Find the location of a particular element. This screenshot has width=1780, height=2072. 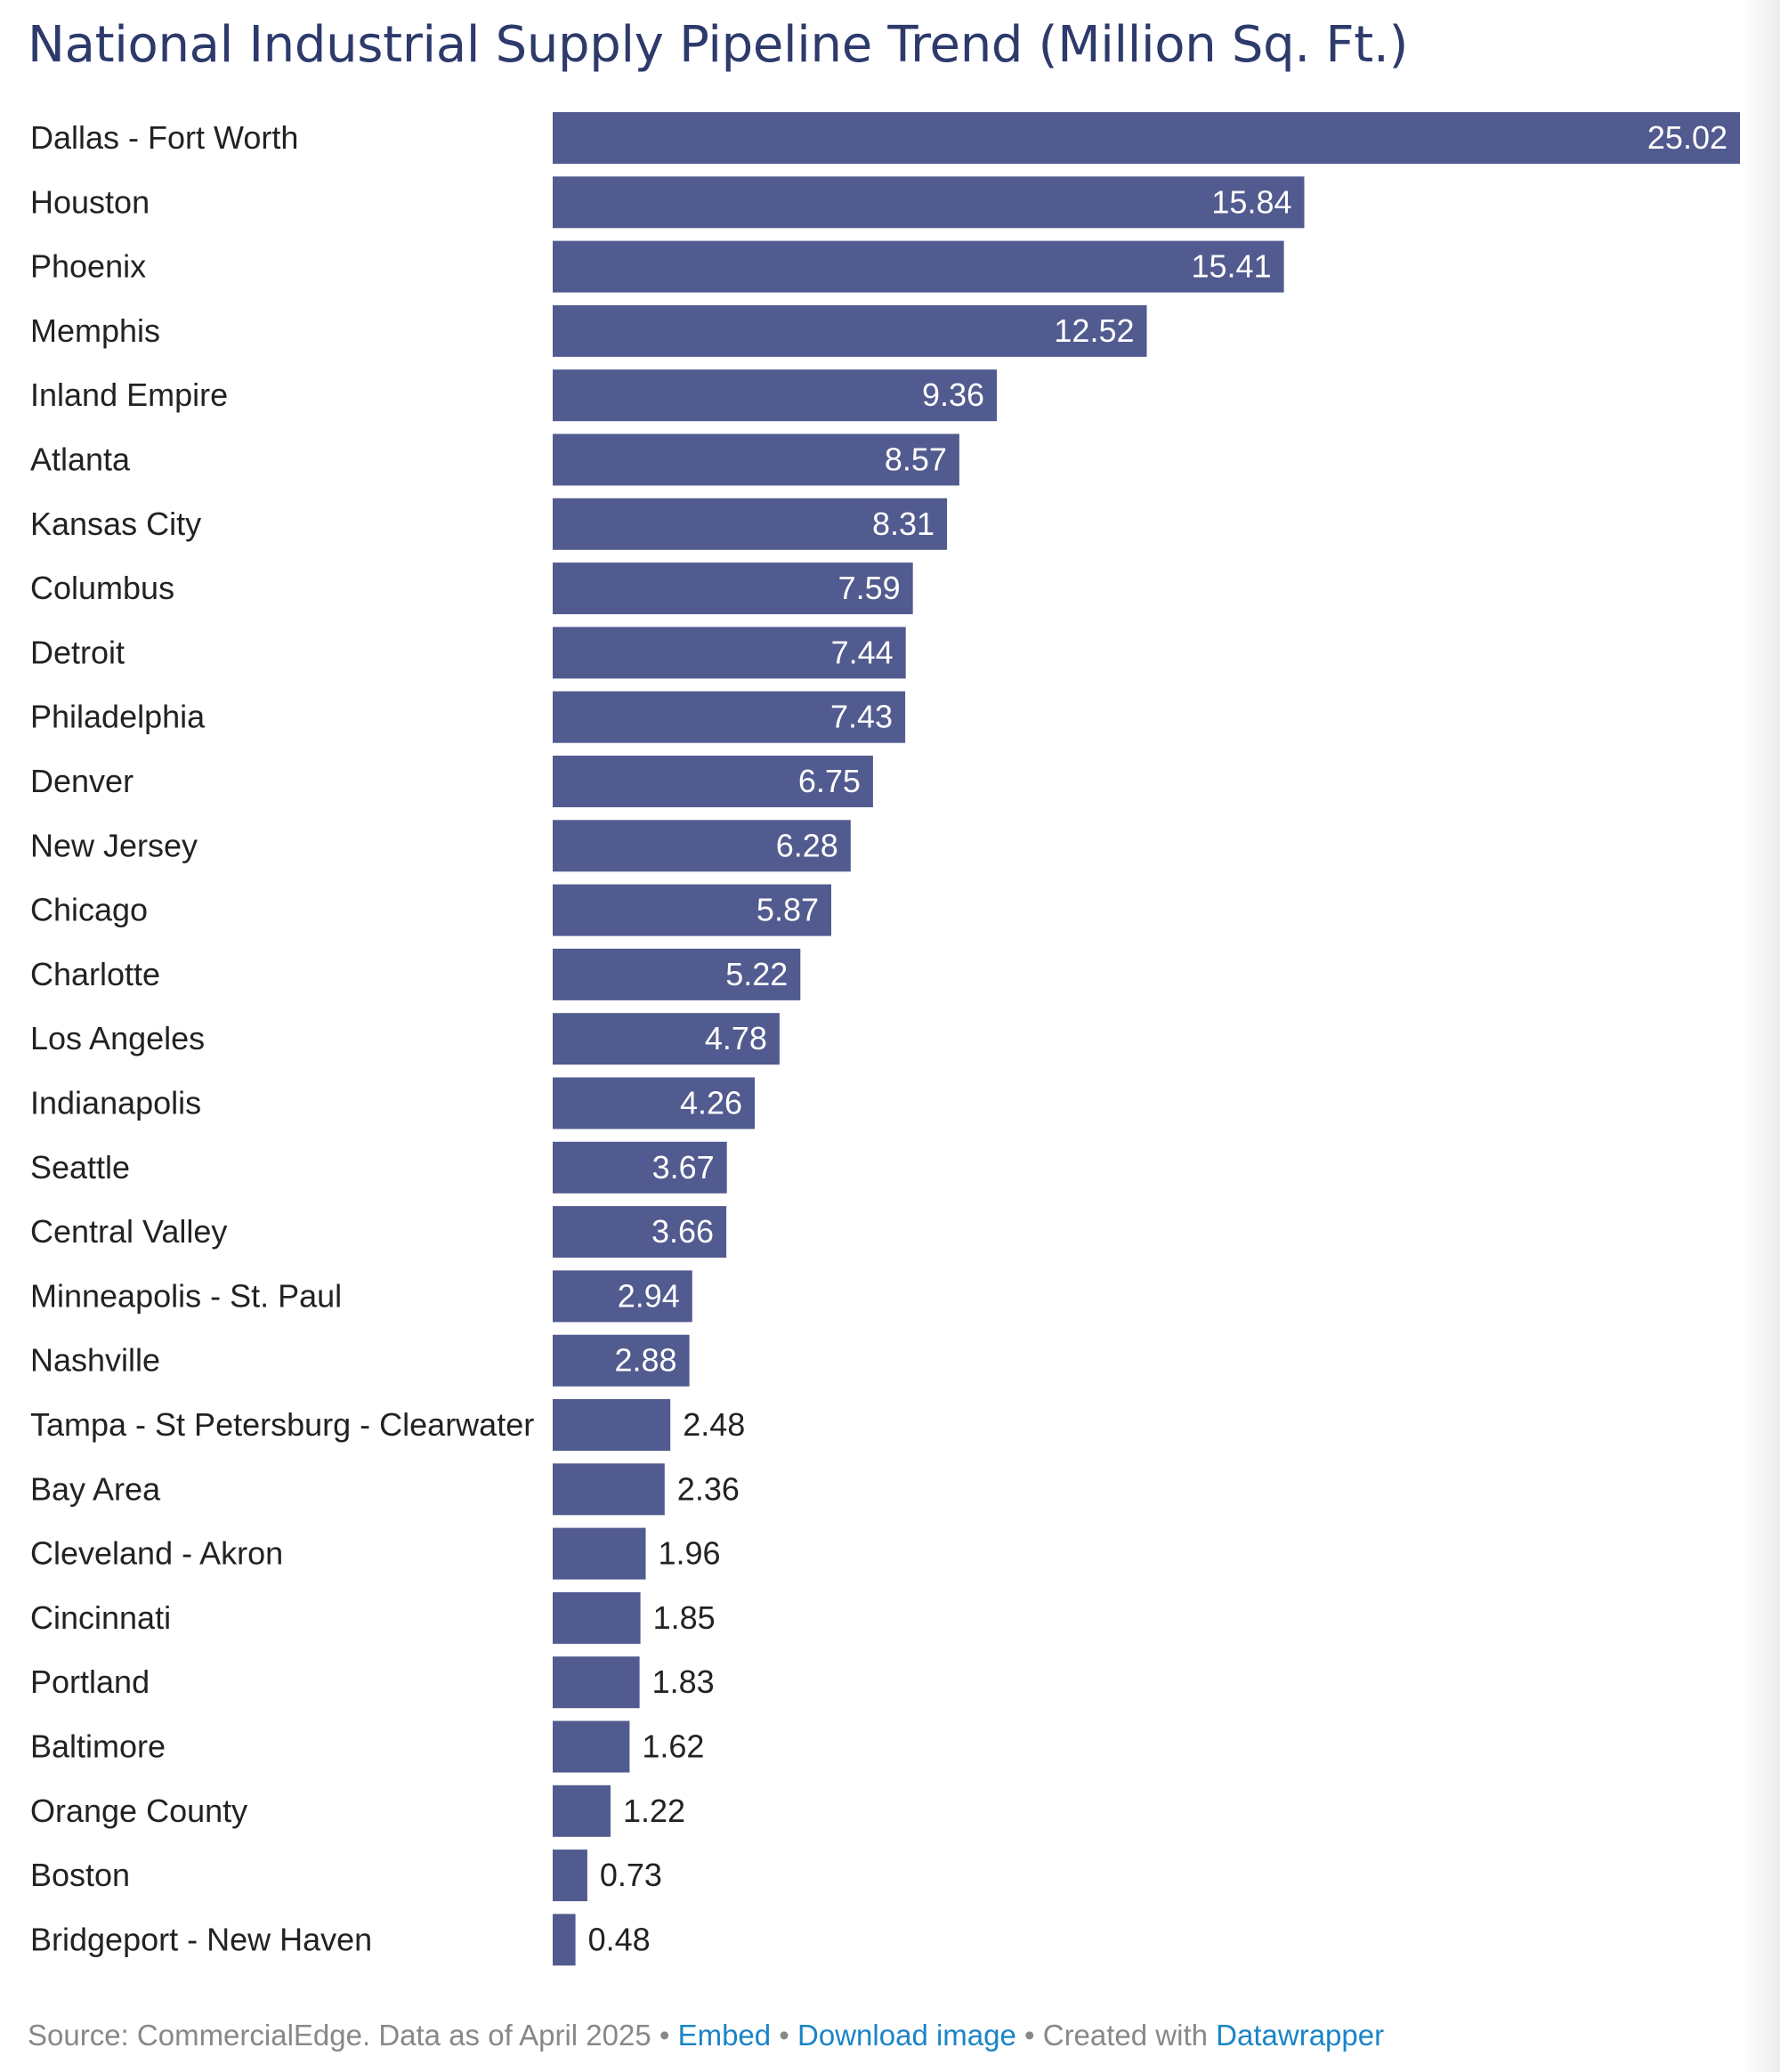

category-label: Houston is located at coordinates (90, 201).